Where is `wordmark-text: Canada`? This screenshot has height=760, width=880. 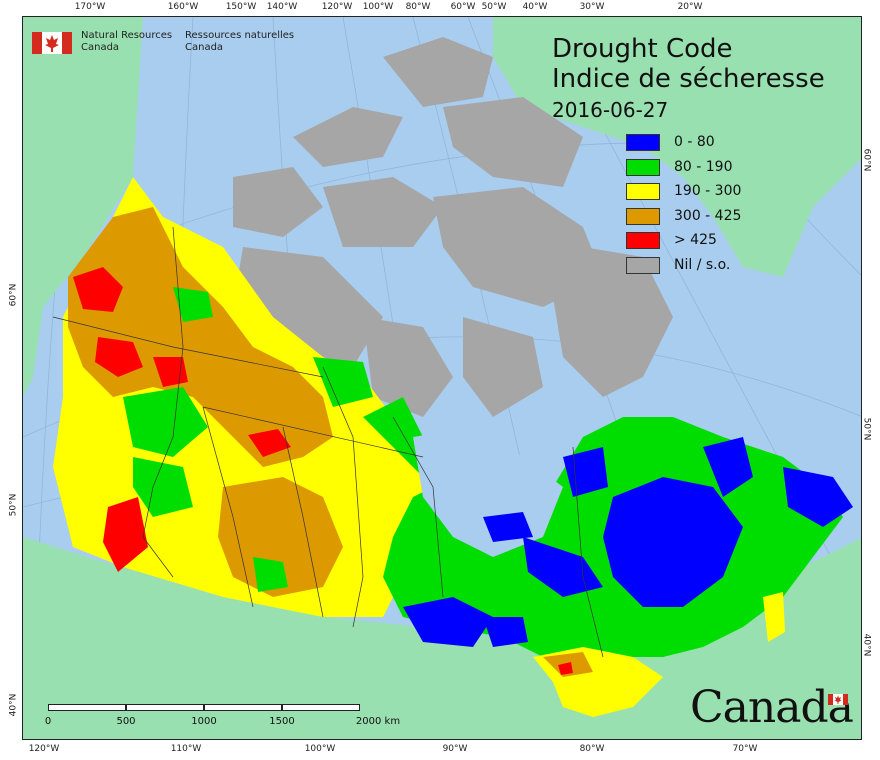 wordmark-text: Canada is located at coordinates (772, 707).